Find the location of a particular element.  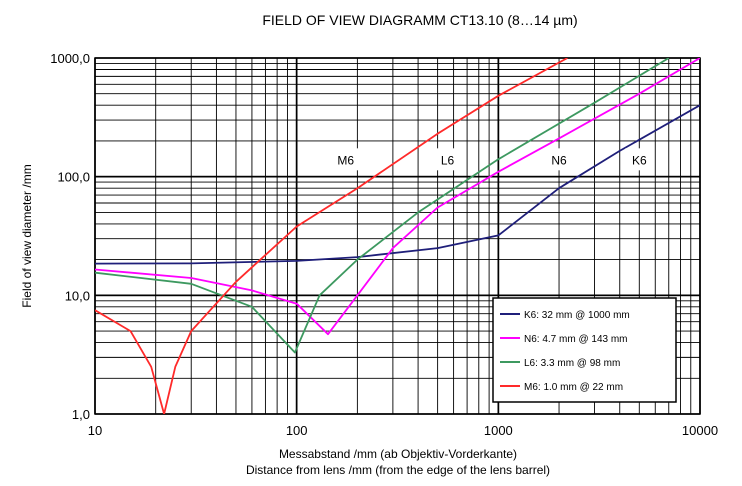

y-tick-label: 1,0 is located at coordinates (81, 414).